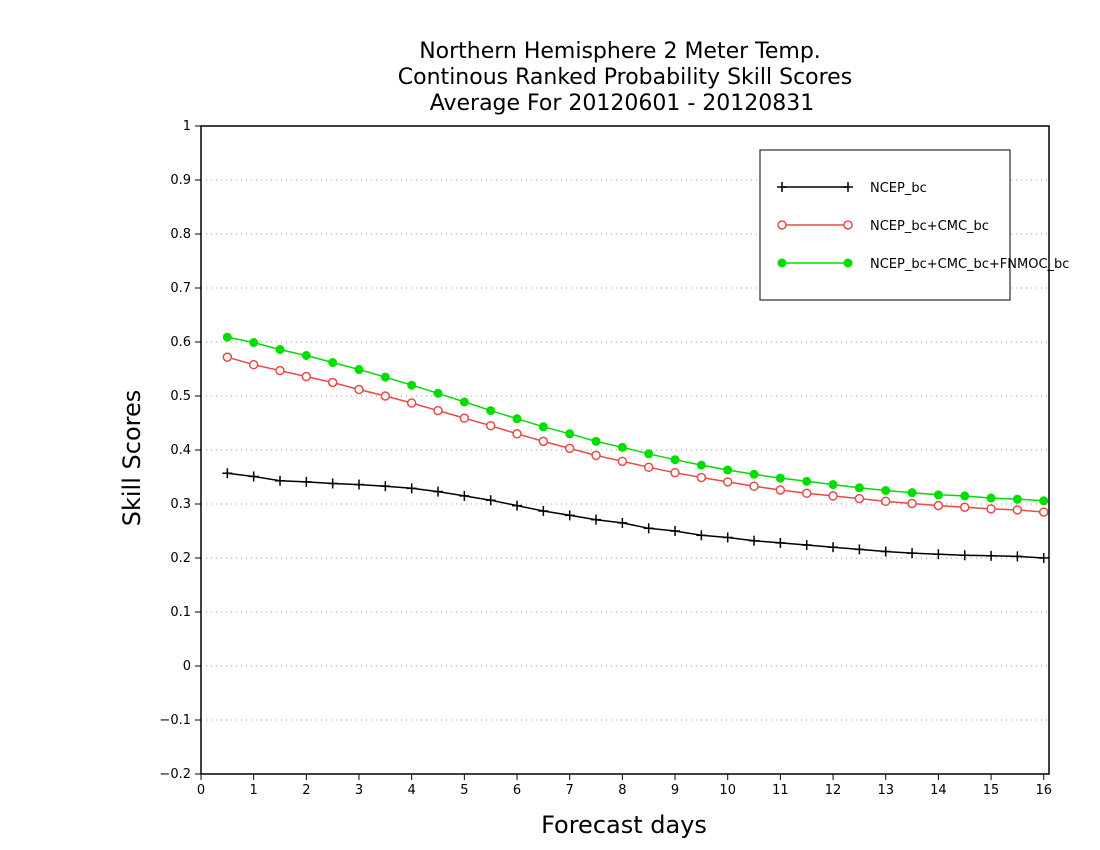  Describe the element at coordinates (412, 790) in the screenshot. I see `x-tick-label: 4` at that location.